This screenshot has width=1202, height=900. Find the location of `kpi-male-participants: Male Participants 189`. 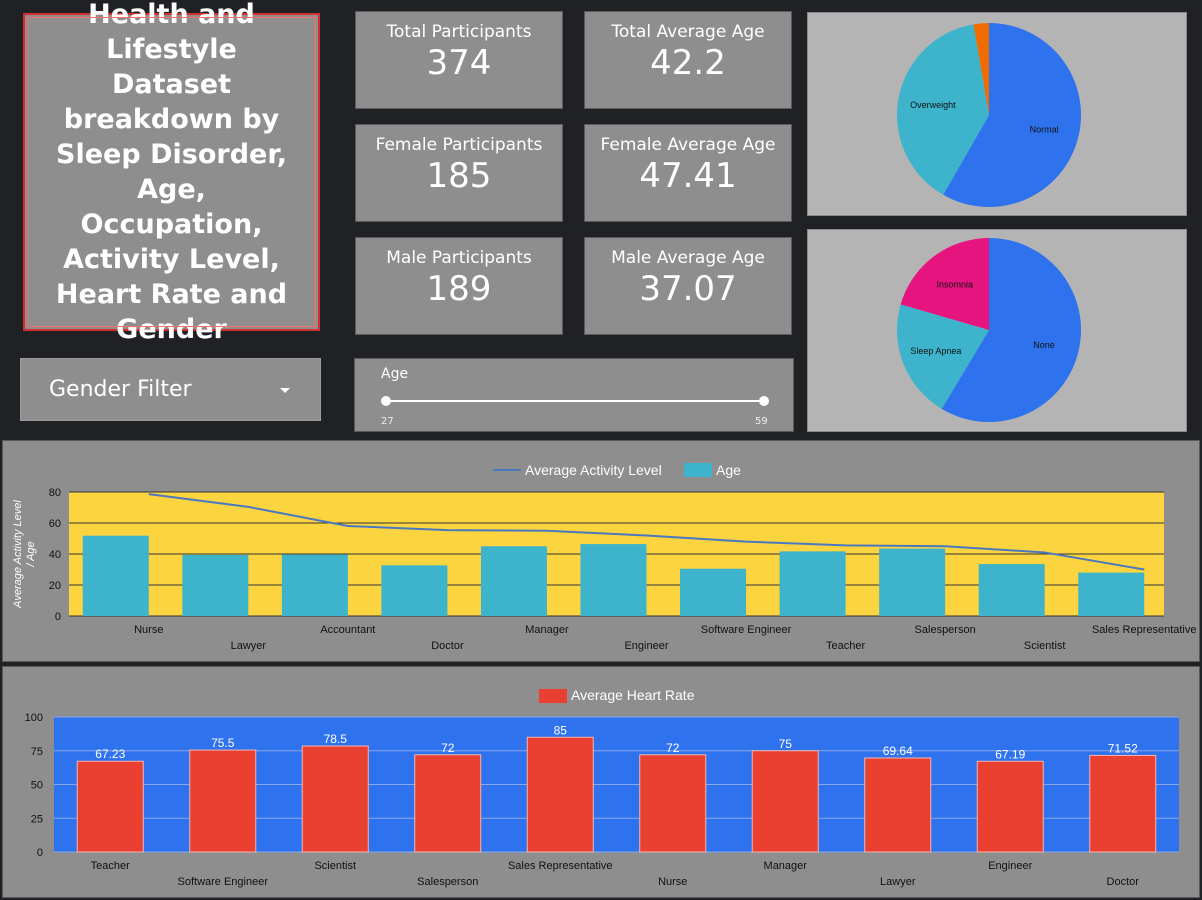

kpi-male-participants: Male Participants 189 is located at coordinates (459, 286).